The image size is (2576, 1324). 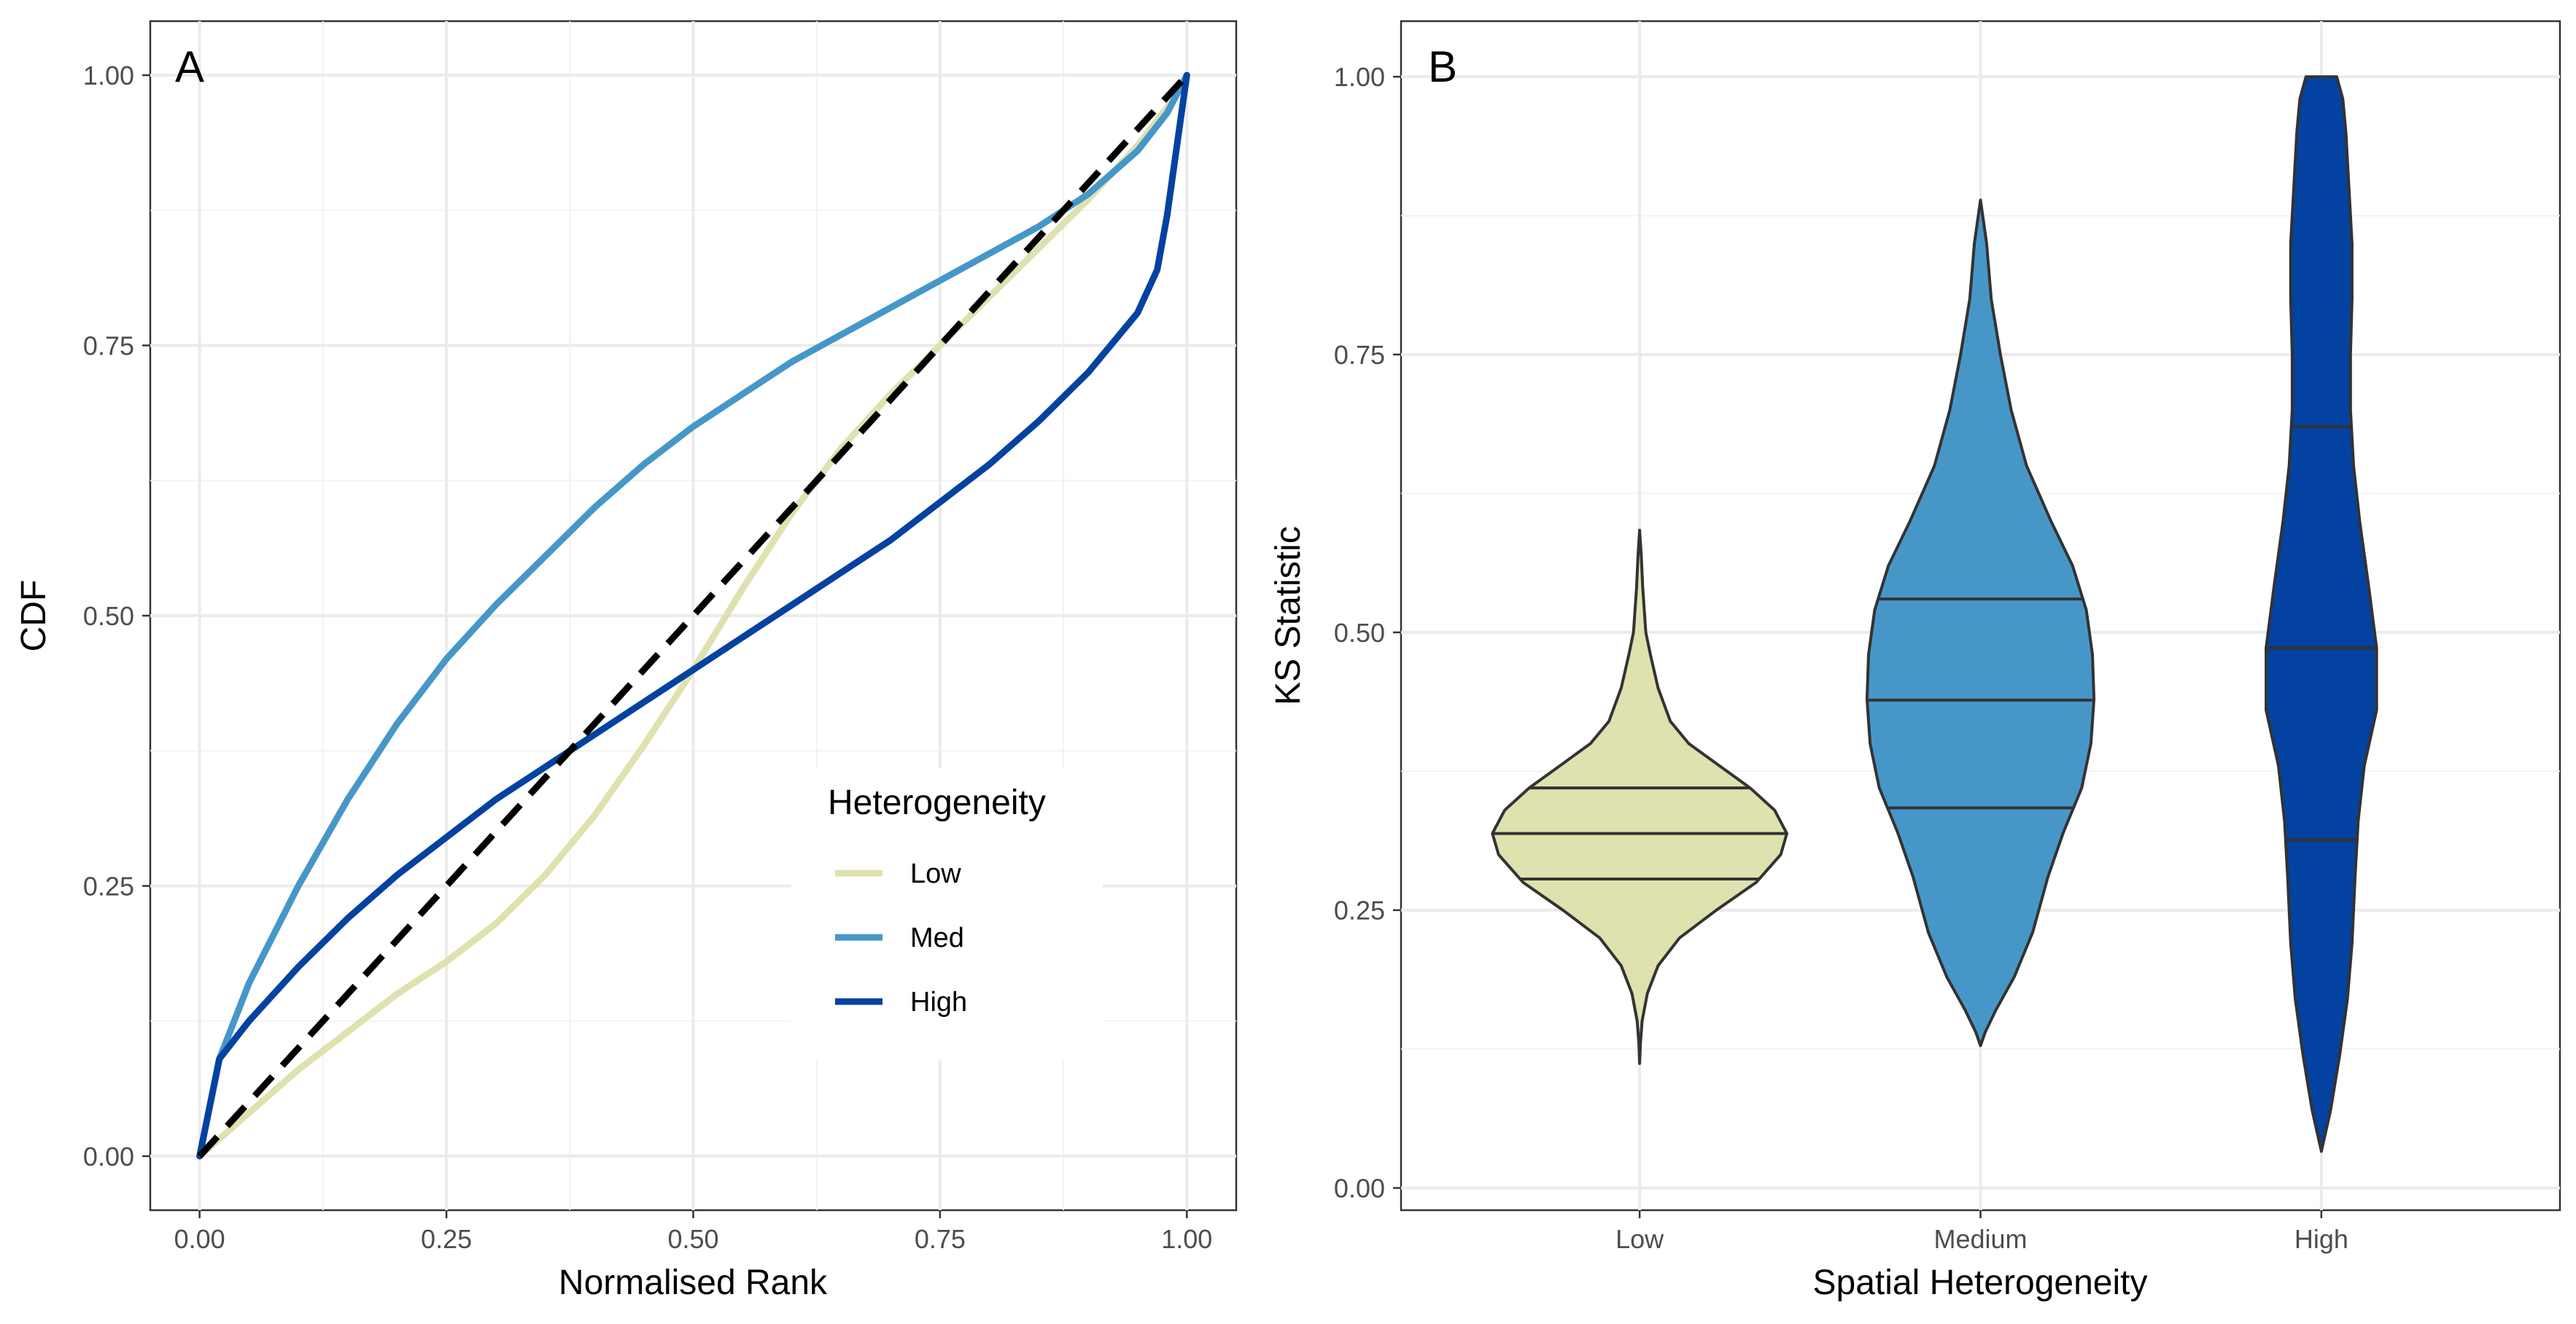 What do you see at coordinates (2321, 1239) in the screenshot?
I see `x-tick-label: High` at bounding box center [2321, 1239].